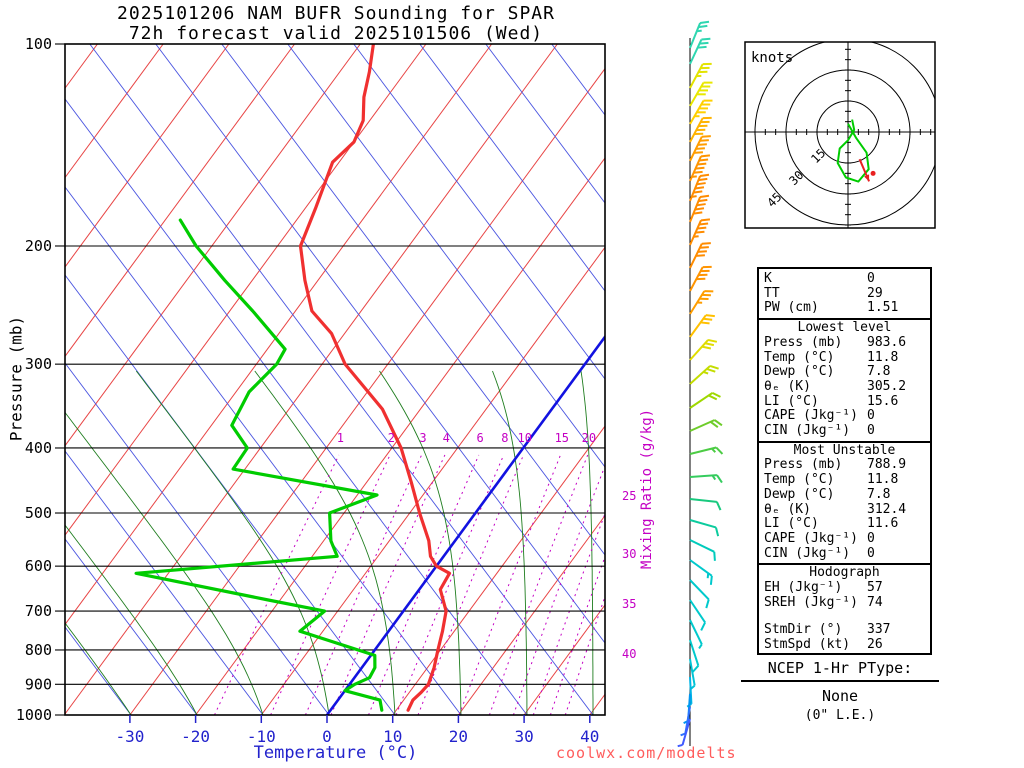 This screenshot has width=1024, height=768. Describe the element at coordinates (844, 328) in the screenshot. I see `stats-section-title: Lowest level` at that location.